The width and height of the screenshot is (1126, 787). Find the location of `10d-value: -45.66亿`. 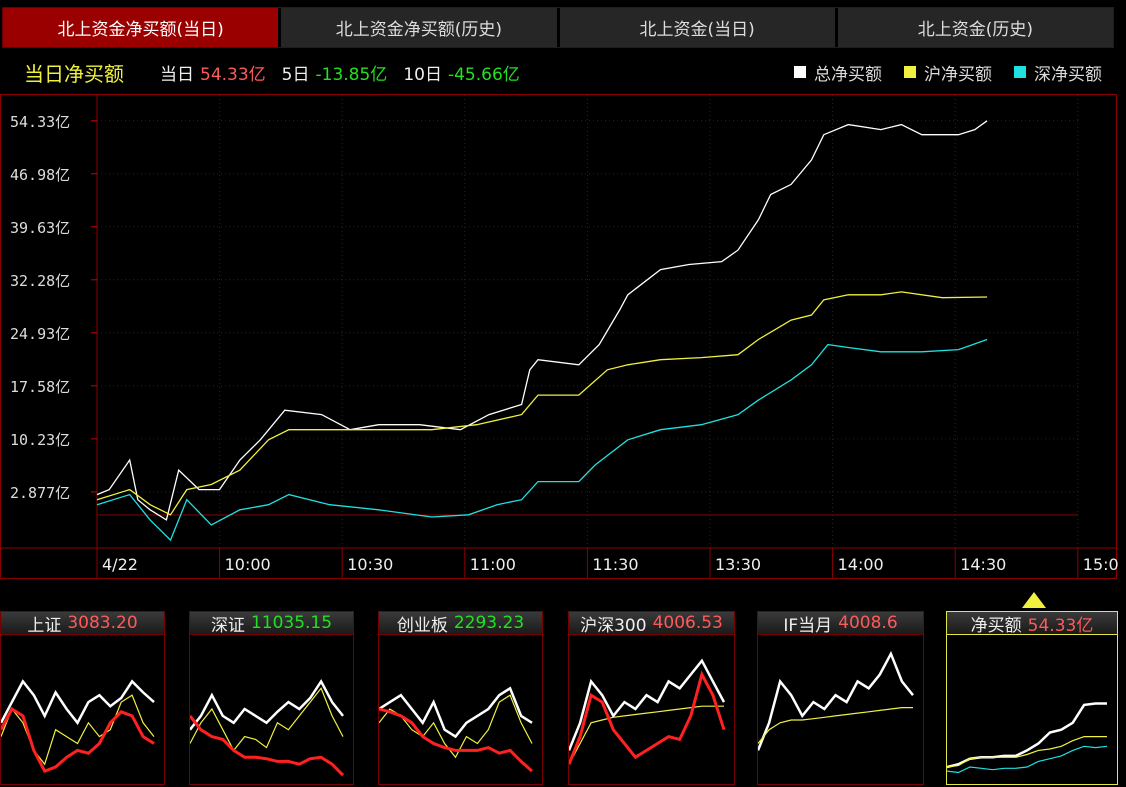

10d-value: -45.66亿 is located at coordinates (483, 74).